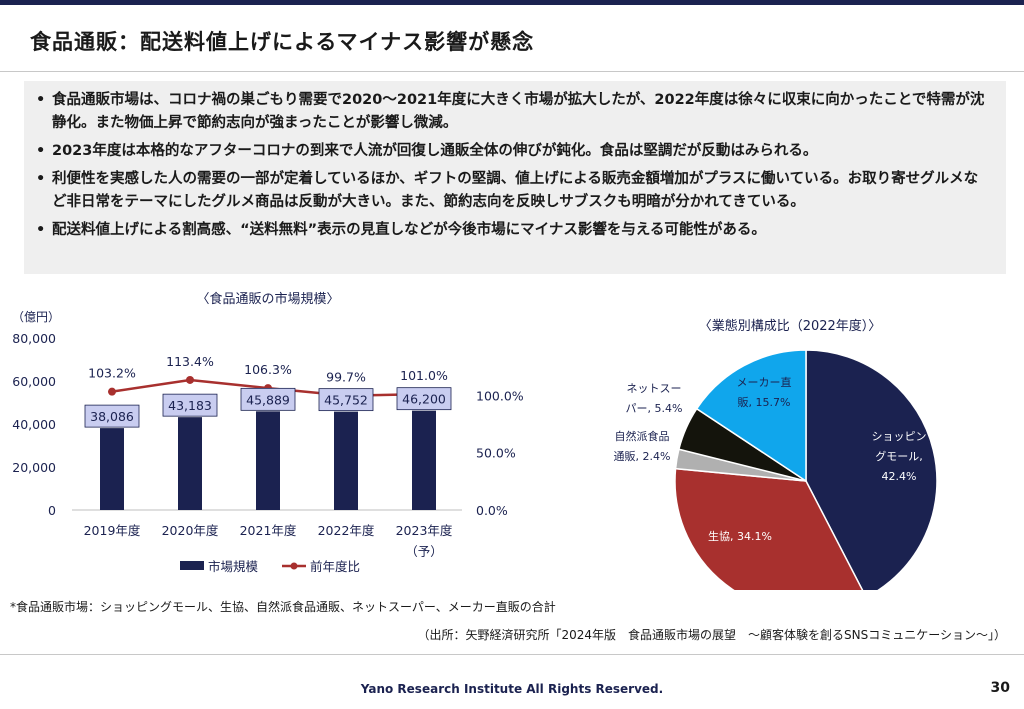 The width and height of the screenshot is (1024, 709). I want to click on bar-data-label: 46,200, so click(424, 399).